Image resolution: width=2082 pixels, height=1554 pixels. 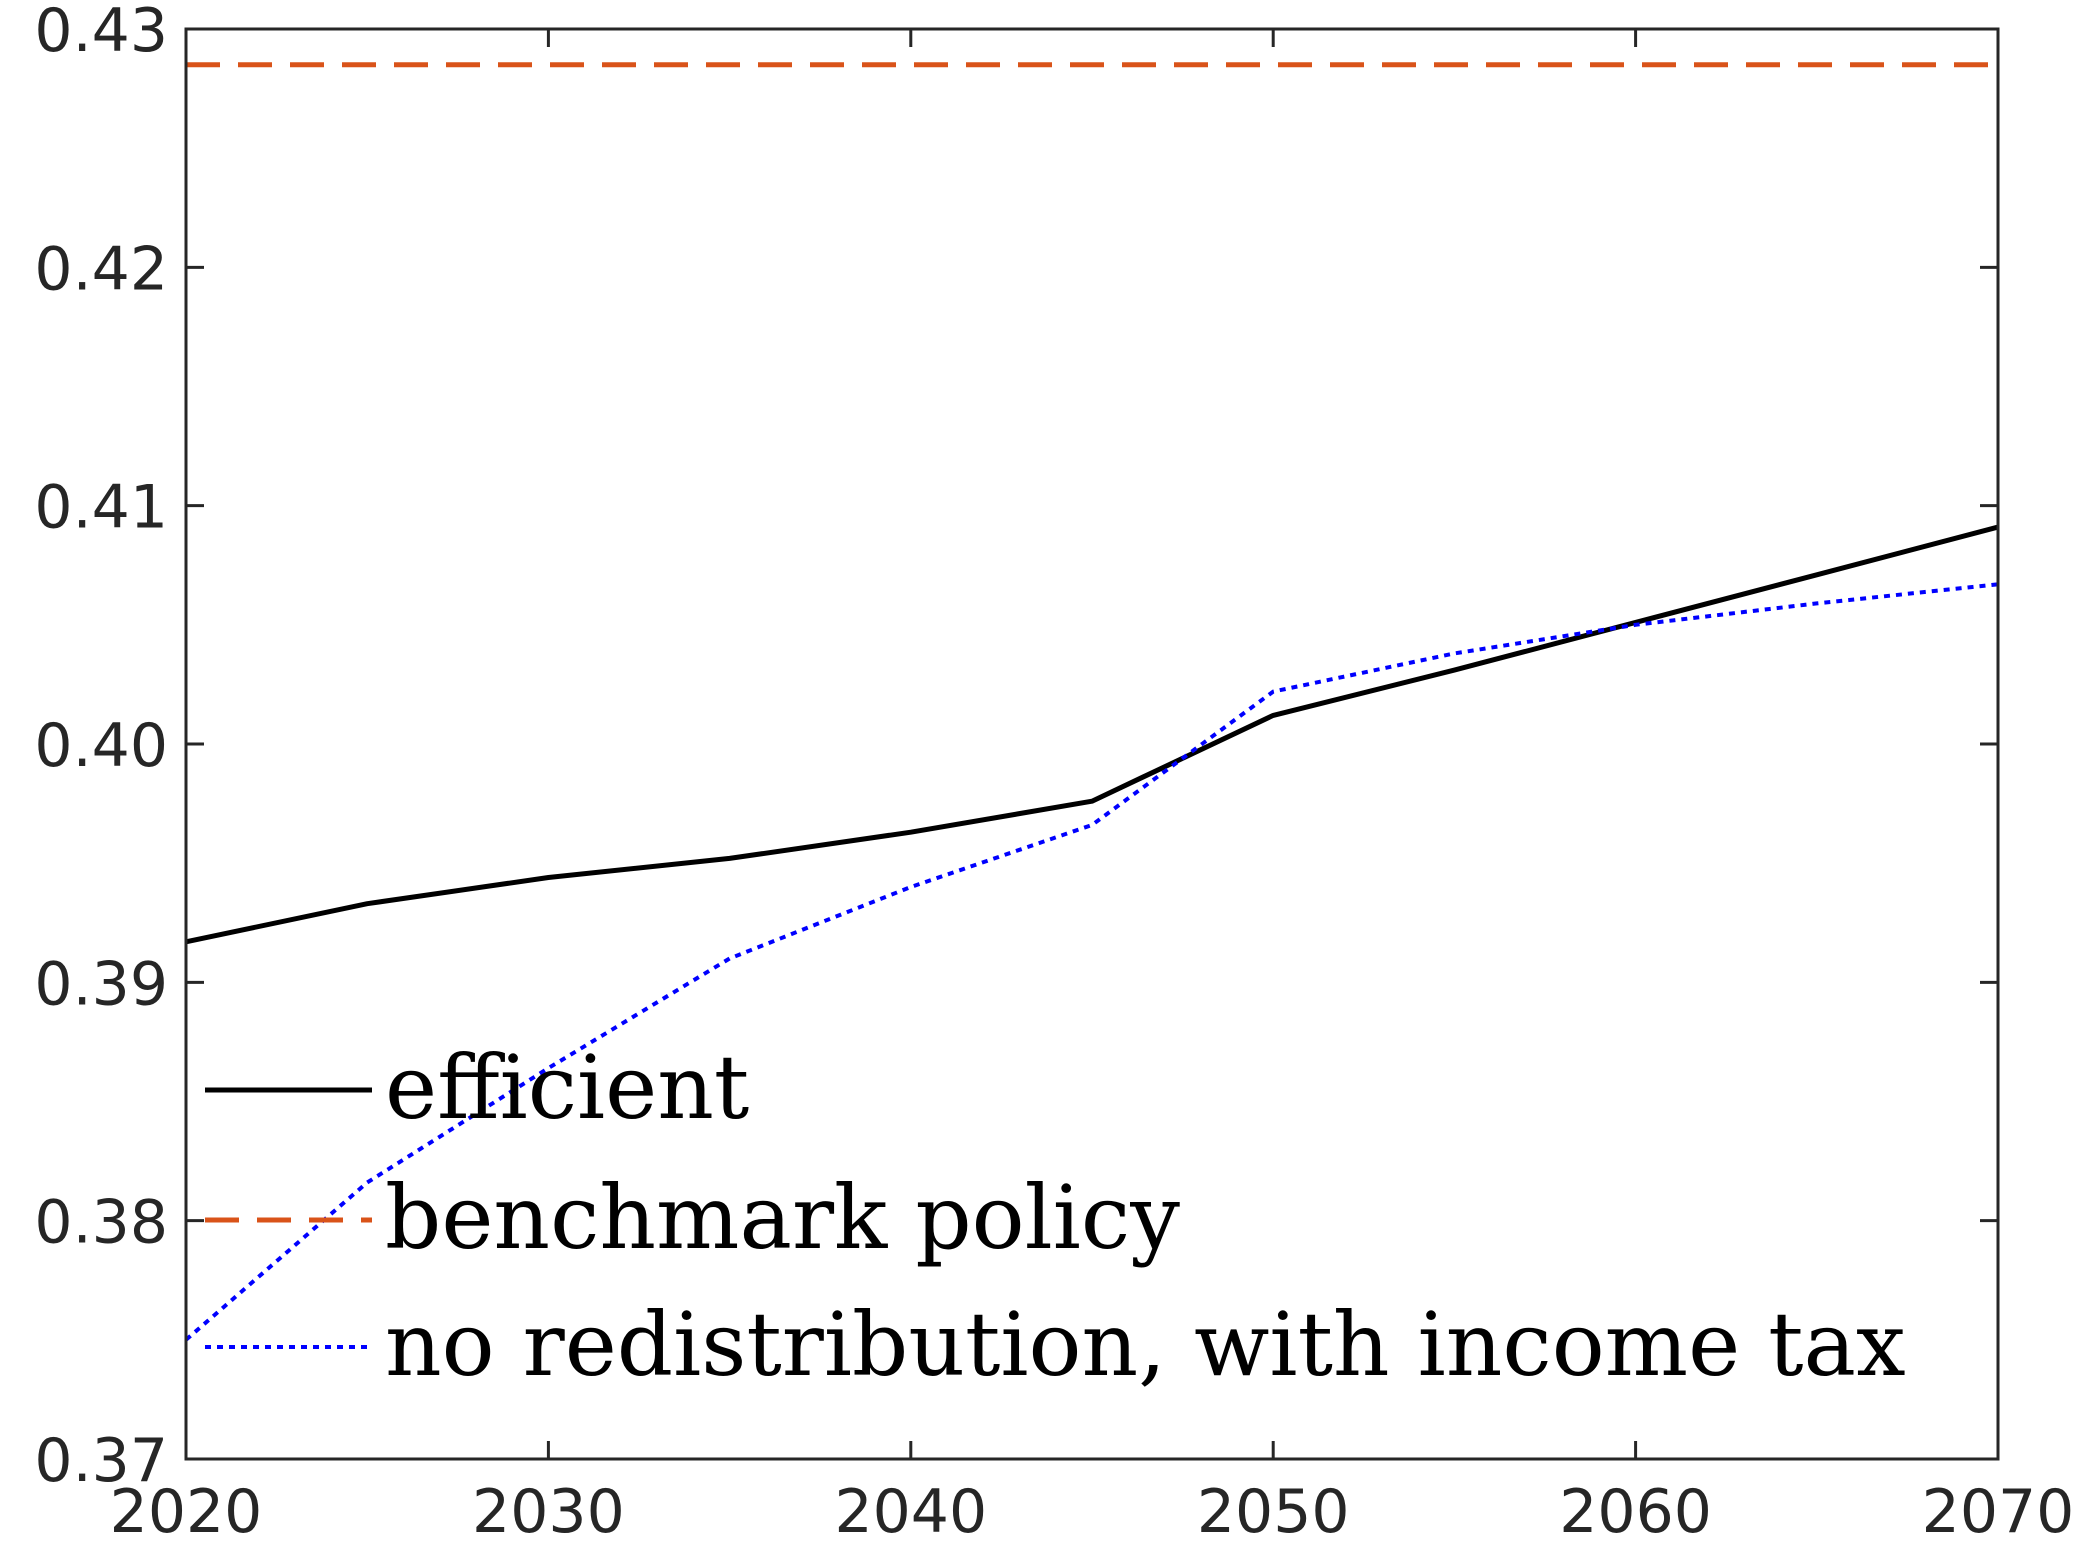 I want to click on x-tick-label: 2060, so click(x=1635, y=1512).